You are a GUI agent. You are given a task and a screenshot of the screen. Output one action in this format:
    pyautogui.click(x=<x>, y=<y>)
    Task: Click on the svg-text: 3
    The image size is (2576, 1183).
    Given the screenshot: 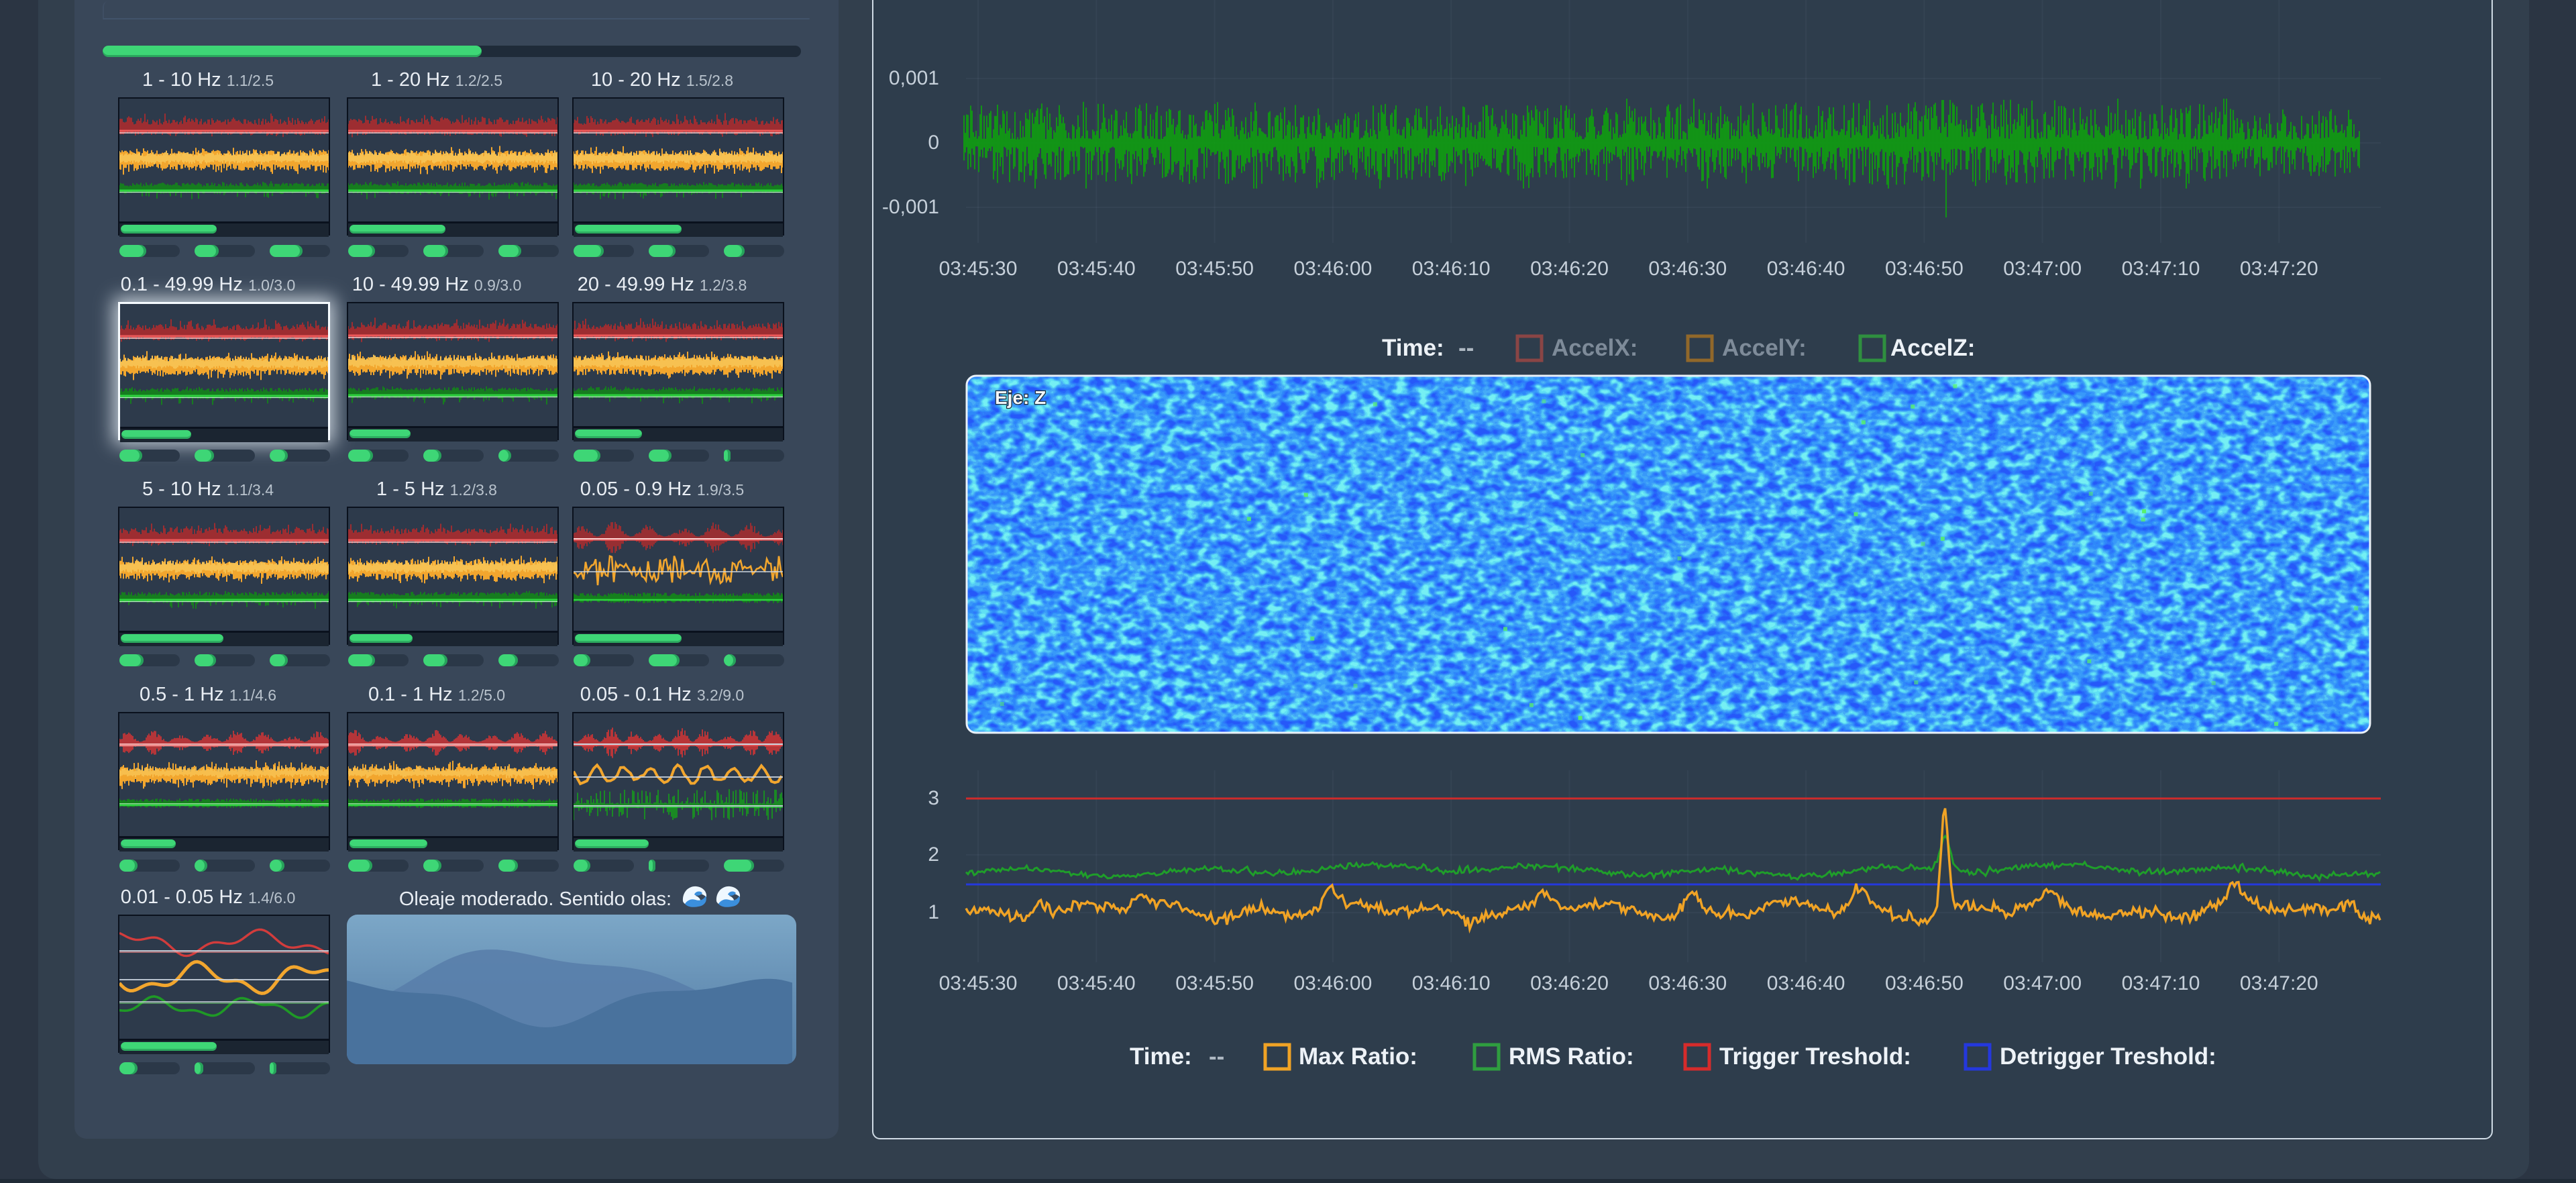 What is the action you would take?
    pyautogui.click(x=933, y=798)
    